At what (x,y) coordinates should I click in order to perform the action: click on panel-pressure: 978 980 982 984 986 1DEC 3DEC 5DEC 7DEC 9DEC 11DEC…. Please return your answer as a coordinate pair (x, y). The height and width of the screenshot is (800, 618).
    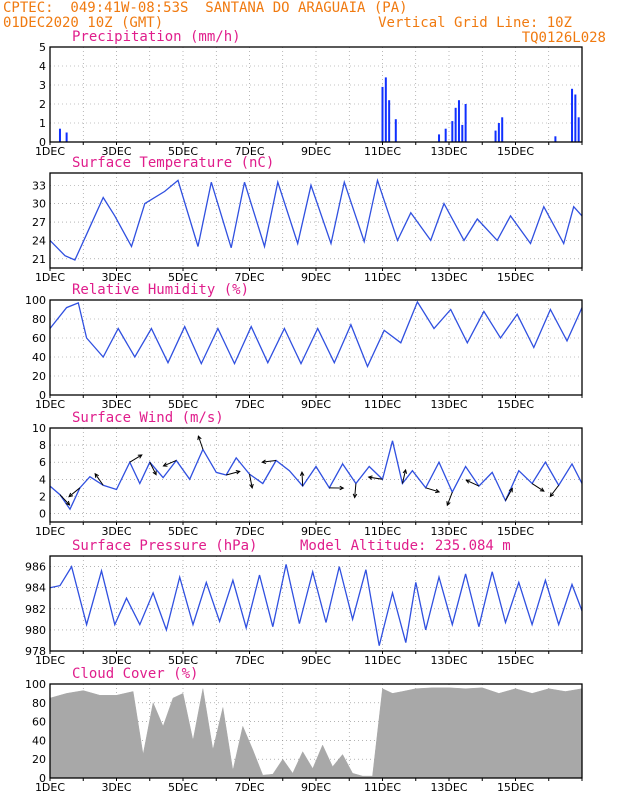
    Looking at the image, I should click on (304, 602).